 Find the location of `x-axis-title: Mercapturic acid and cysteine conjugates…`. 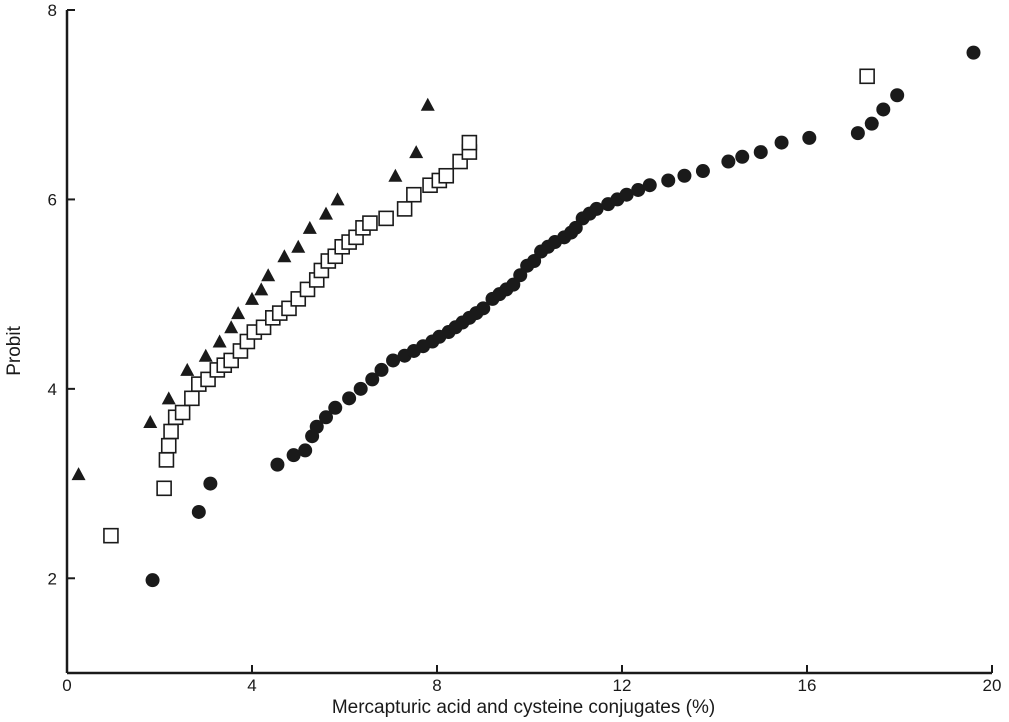

x-axis-title: Mercapturic acid and cysteine conjugates… is located at coordinates (523, 707).